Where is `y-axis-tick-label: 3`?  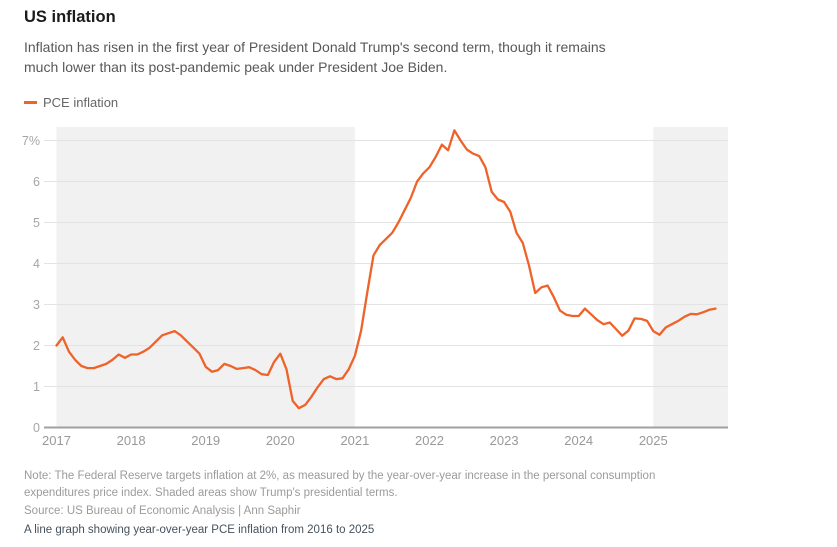 y-axis-tick-label: 3 is located at coordinates (36, 305).